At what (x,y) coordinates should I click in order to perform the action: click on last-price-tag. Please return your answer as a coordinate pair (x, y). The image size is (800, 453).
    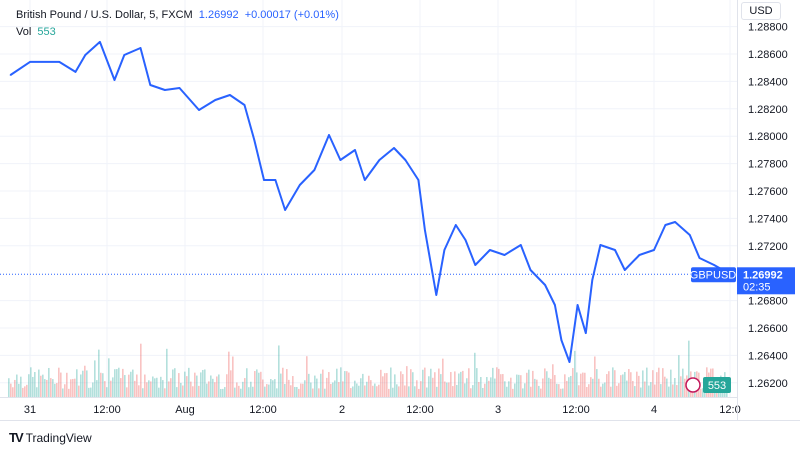
    Looking at the image, I should click on (766, 281).